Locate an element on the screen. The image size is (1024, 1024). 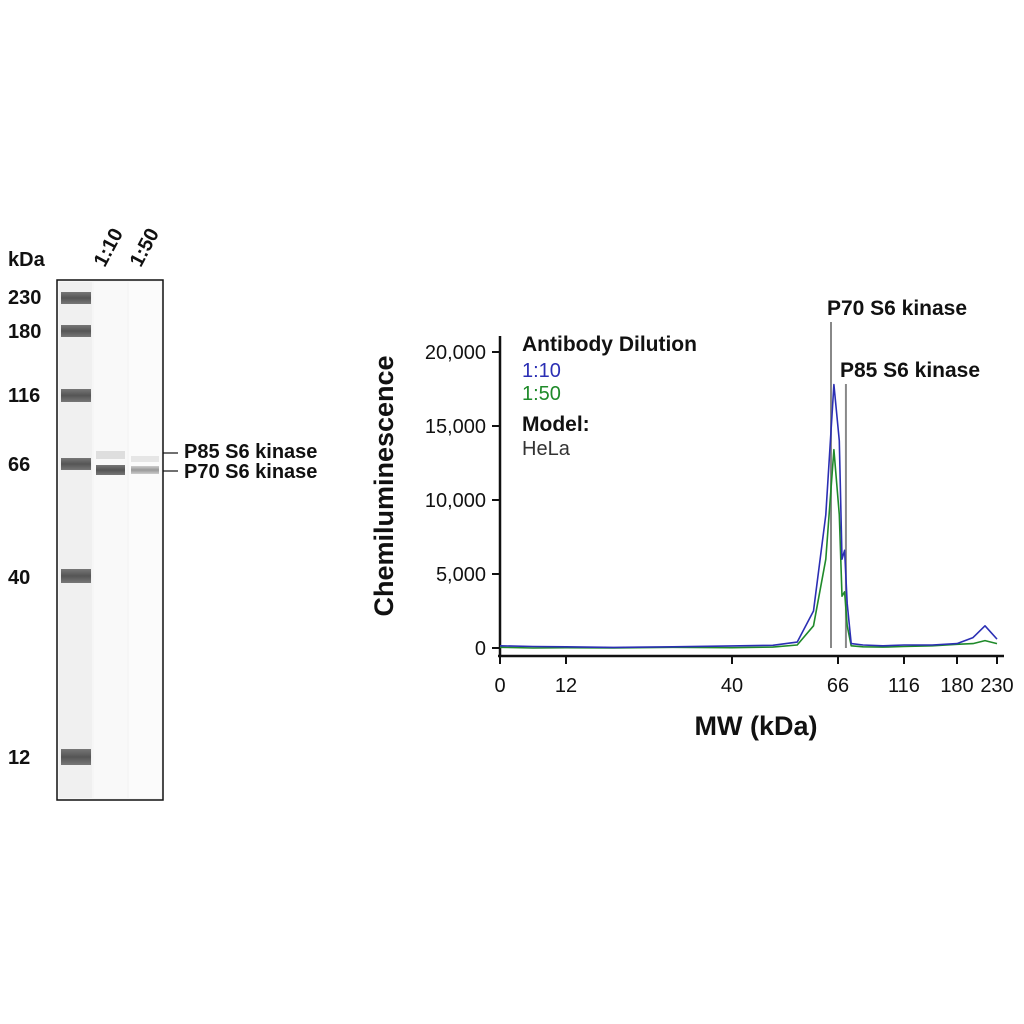
y-axis-title: Chemiluminescence is located at coordinates (384, 485).